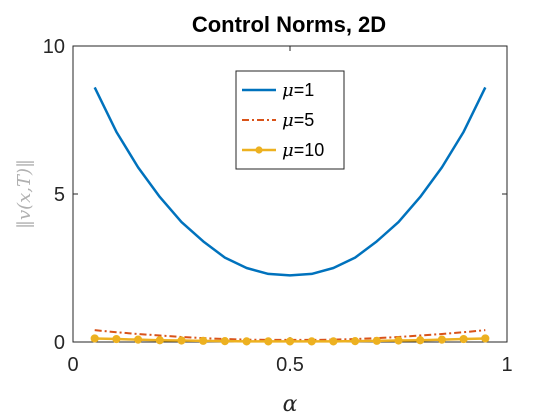  I want to click on x-tick-label: 1, so click(506, 365).